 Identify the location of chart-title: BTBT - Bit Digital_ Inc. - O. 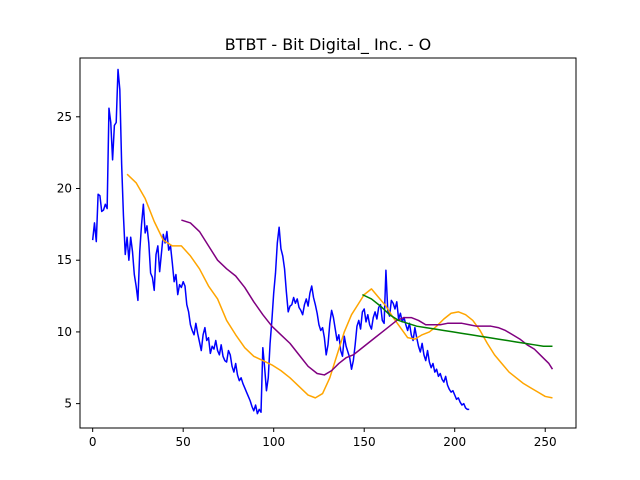
(328, 45).